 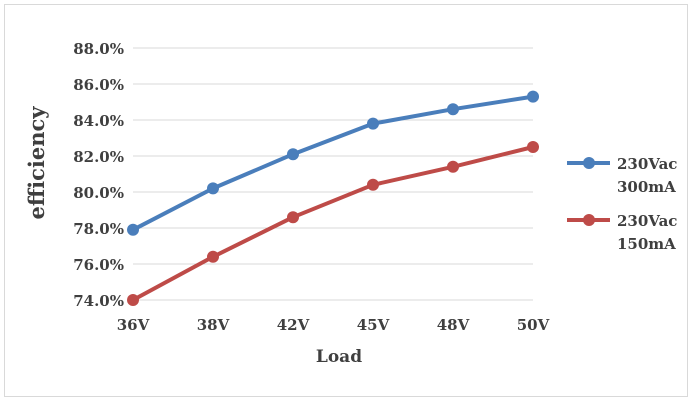 I want to click on y-tick-labels: 74.0% 76.0% 78.0% 80.0% 82.0% 84.0% 86.0% 88.0%, so click(x=98, y=175).